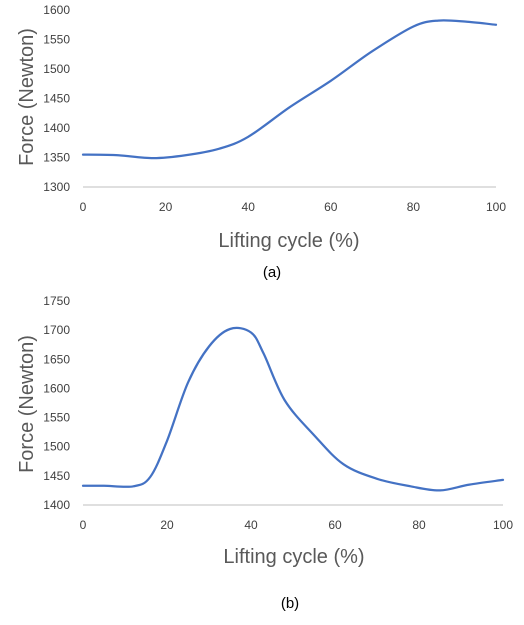  Describe the element at coordinates (56, 359) in the screenshot. I see `y-tick-label: 1650` at that location.